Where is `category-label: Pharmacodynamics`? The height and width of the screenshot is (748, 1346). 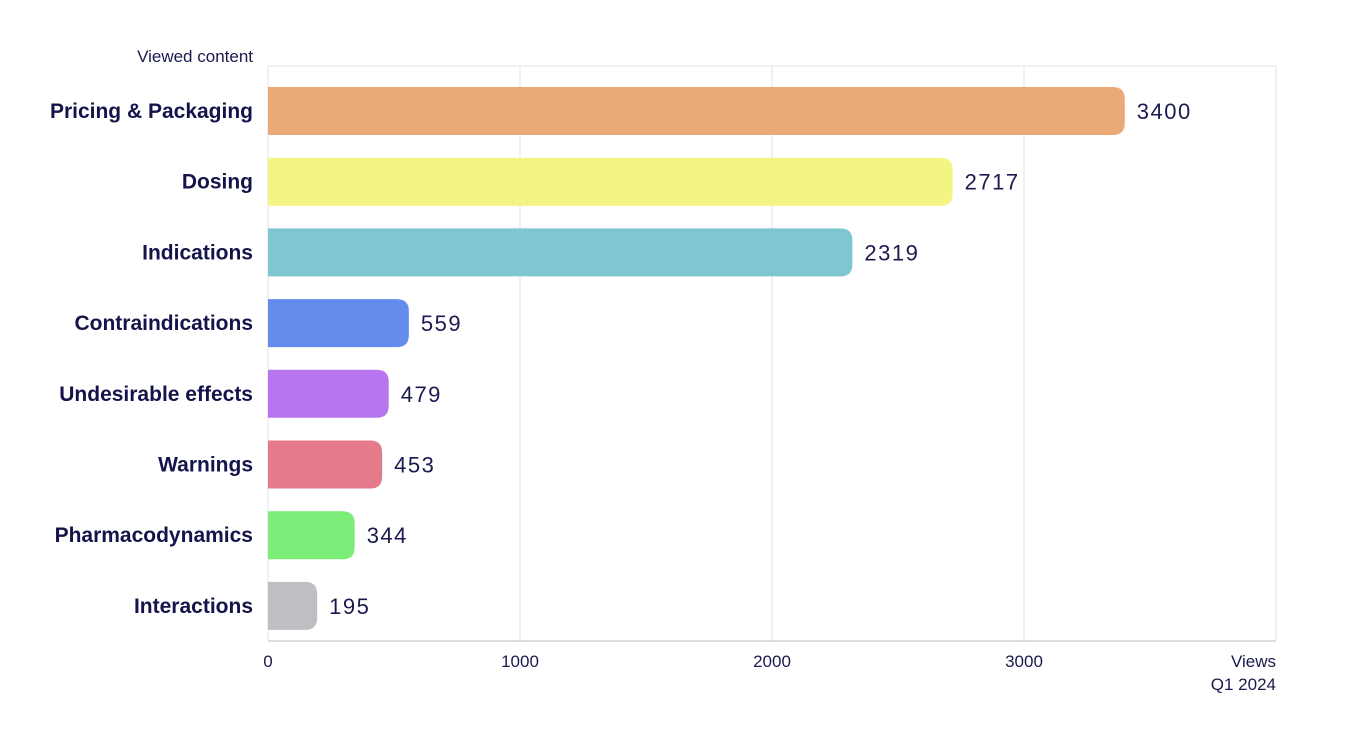
category-label: Pharmacodynamics is located at coordinates (154, 535).